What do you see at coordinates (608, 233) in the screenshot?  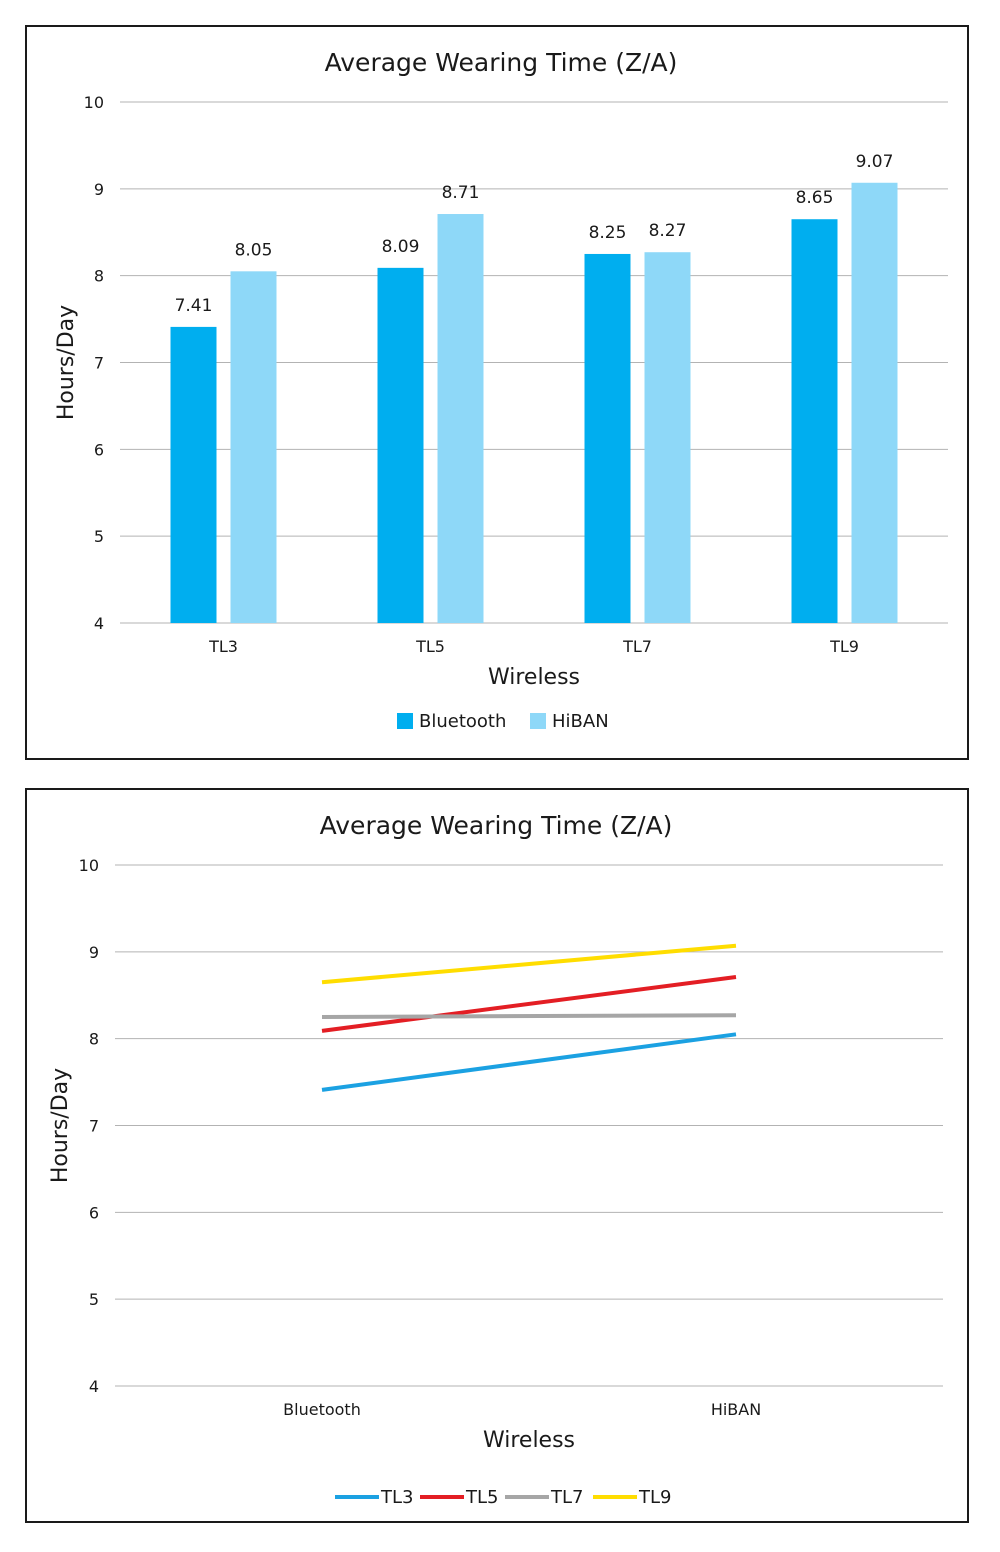 I see `data-label: 8.25` at bounding box center [608, 233].